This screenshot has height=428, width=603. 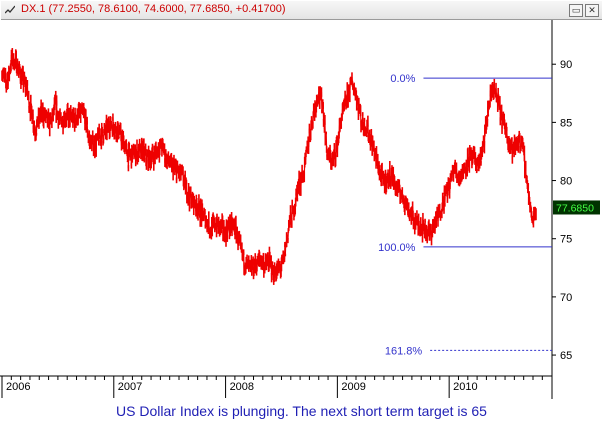 I want to click on x-tick-label: 2006, so click(x=18, y=387).